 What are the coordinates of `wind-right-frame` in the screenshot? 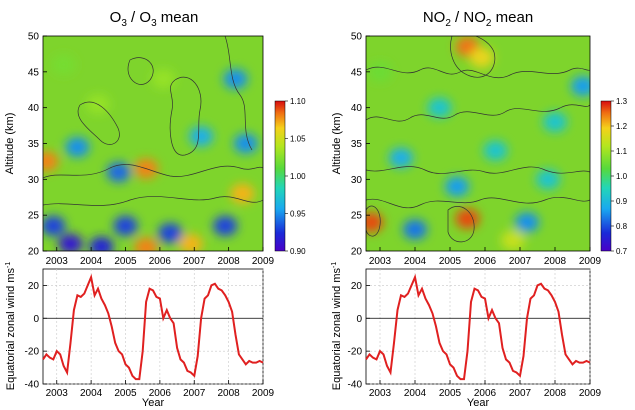 It's located at (478, 326).